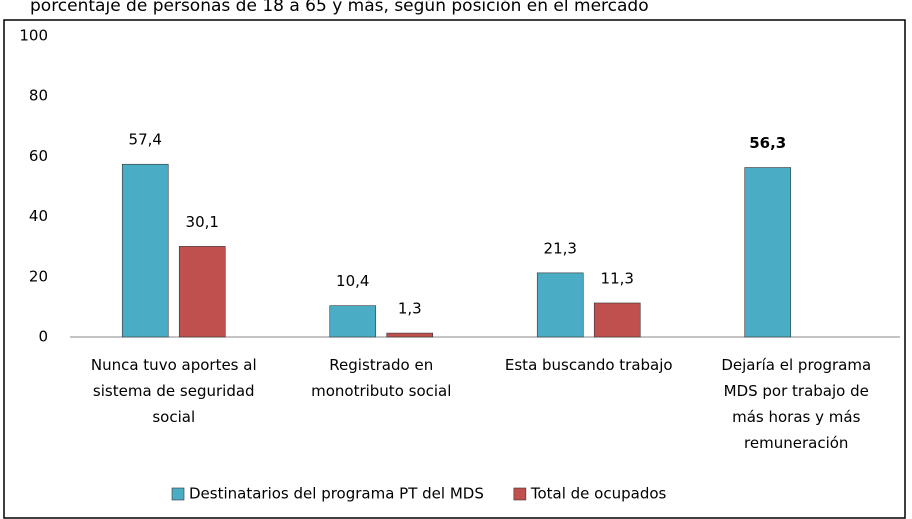 Image resolution: width=912 pixels, height=519 pixels. Describe the element at coordinates (173, 417) in the screenshot. I see `x-tick-label-line: social` at that location.